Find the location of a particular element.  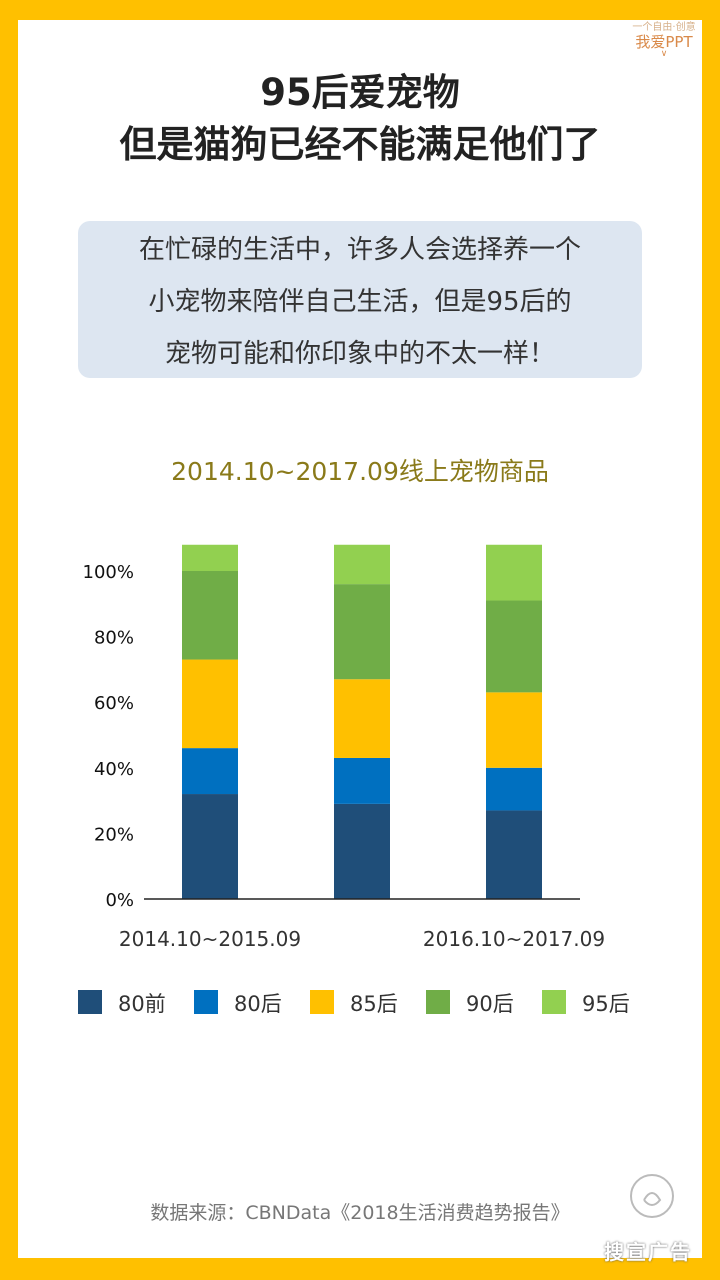

page-title: 95后爱宠物 is located at coordinates (360, 92).